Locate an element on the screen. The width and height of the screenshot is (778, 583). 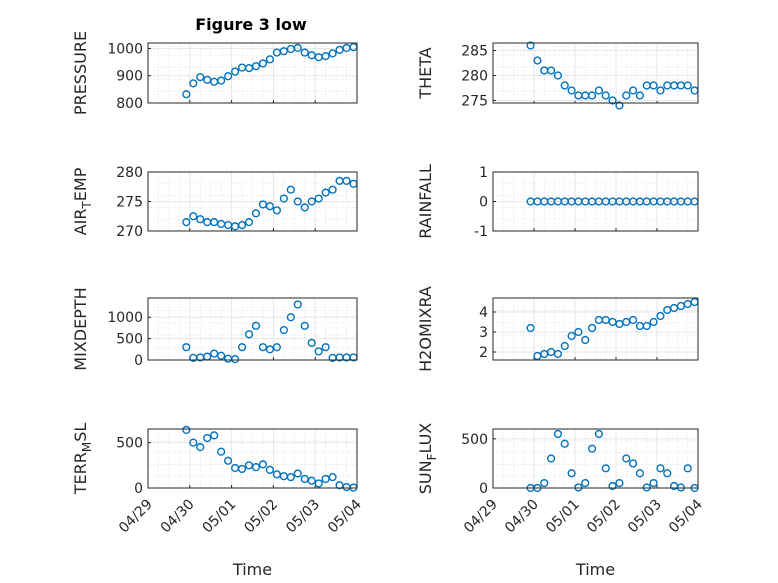
y-axis-label: PRESSURE is located at coordinates (80, 73).